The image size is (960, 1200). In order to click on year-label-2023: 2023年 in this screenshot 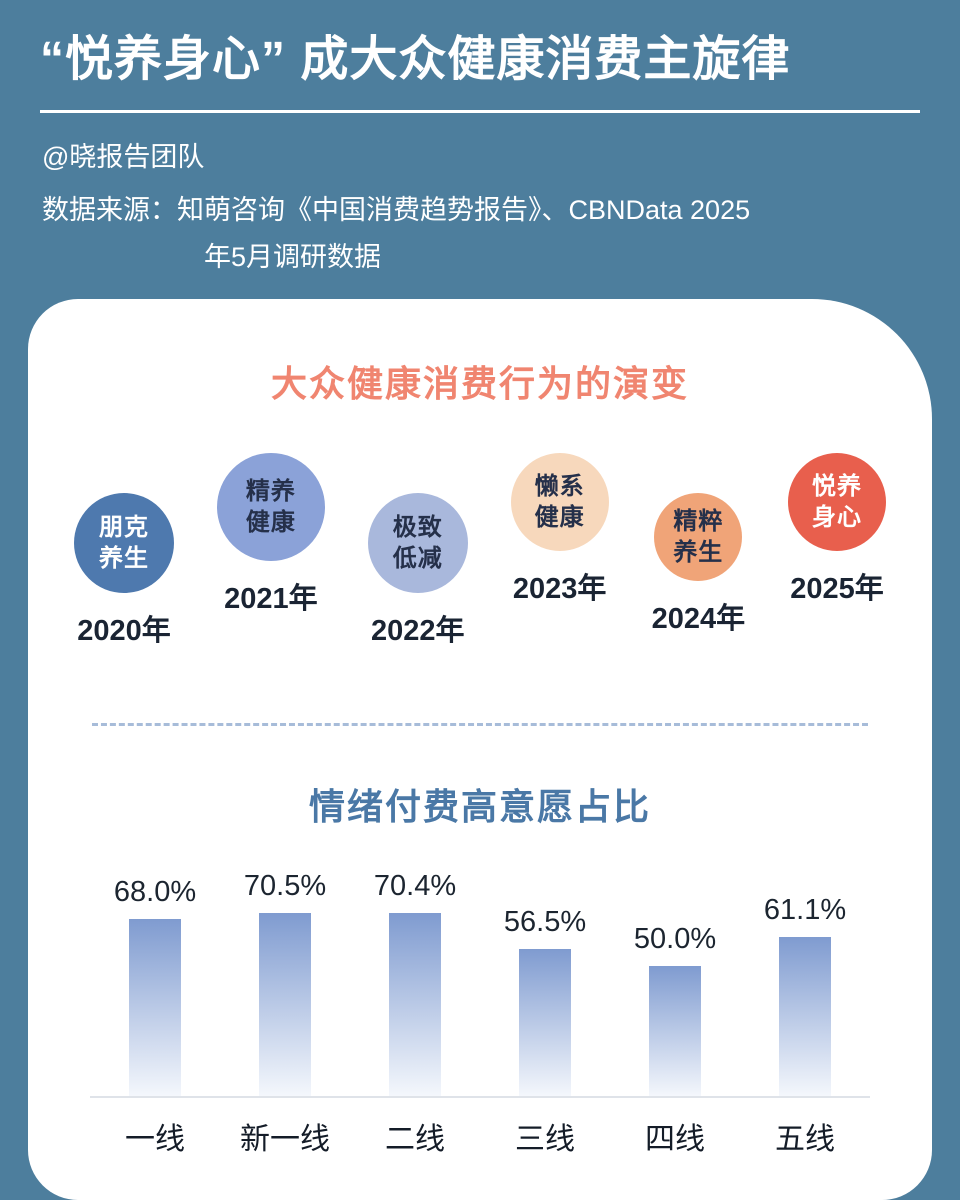, I will do `click(559, 589)`.